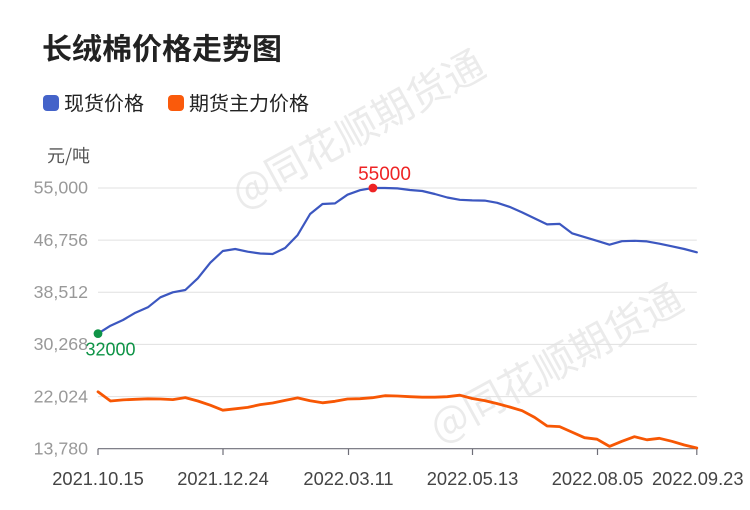 Image resolution: width=750 pixels, height=510 pixels. Describe the element at coordinates (61, 188) in the screenshot. I see `svg-text: 55,000` at that location.